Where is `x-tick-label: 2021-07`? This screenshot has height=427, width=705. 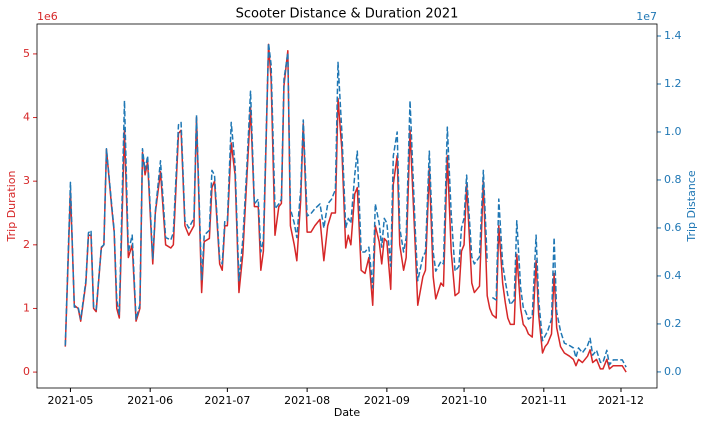 x-tick-label: 2021-07 is located at coordinates (227, 400).